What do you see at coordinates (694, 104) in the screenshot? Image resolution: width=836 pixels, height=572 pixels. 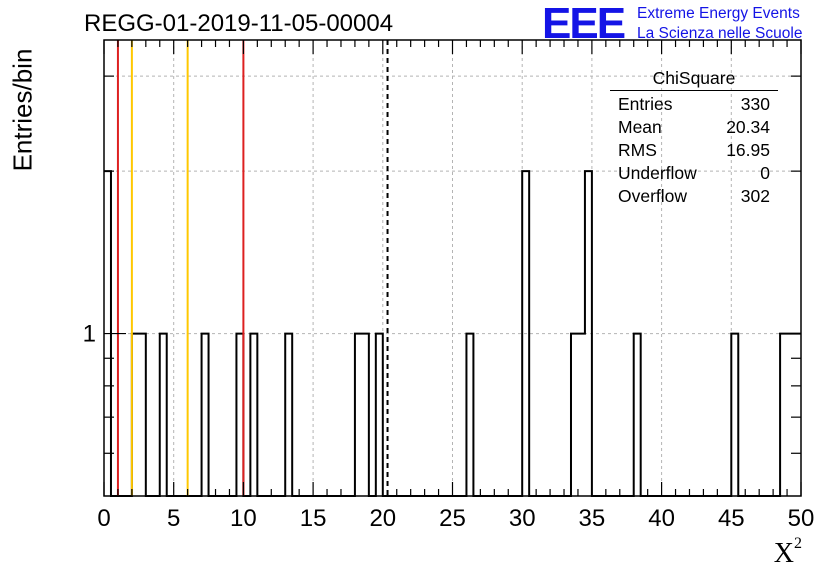 I see `stats-row-entries: Entries 330` at bounding box center [694, 104].